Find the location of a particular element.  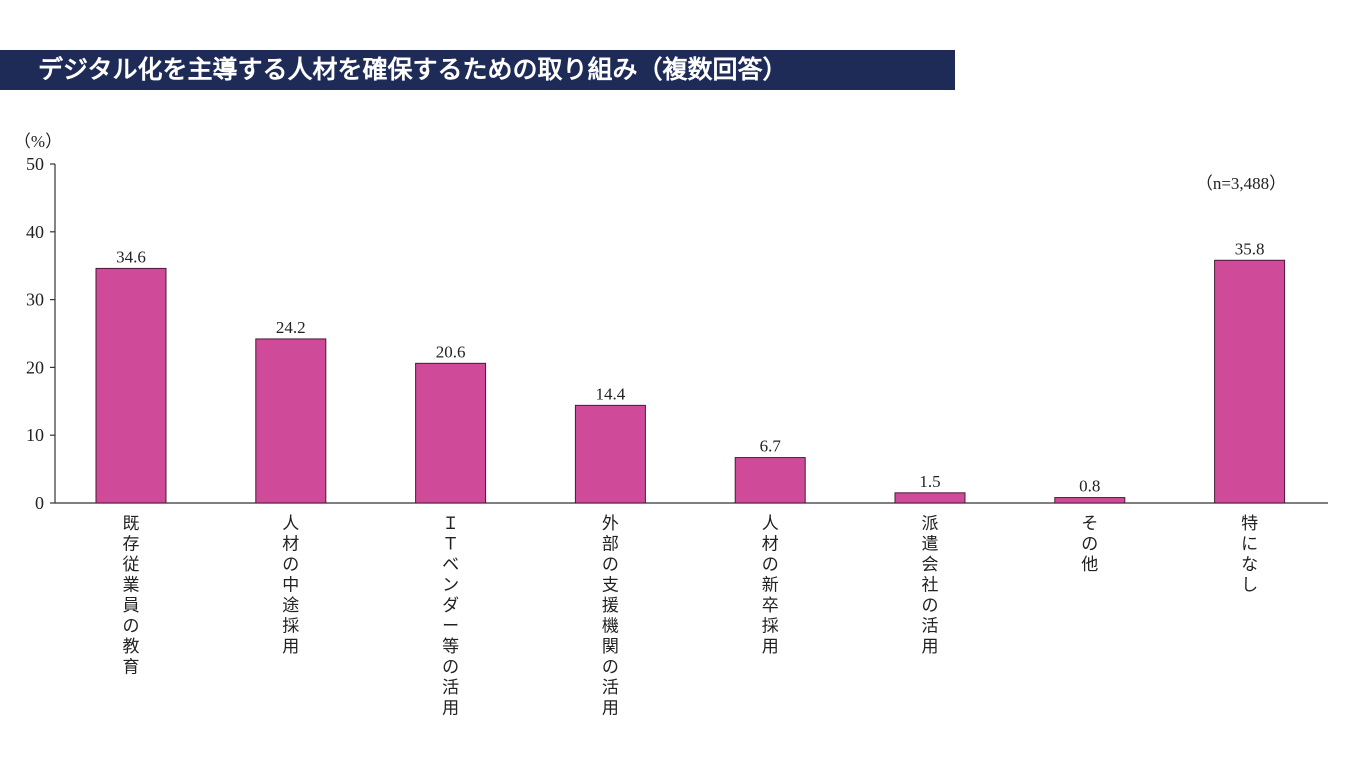

category-label: 特になし is located at coordinates (1249, 555).